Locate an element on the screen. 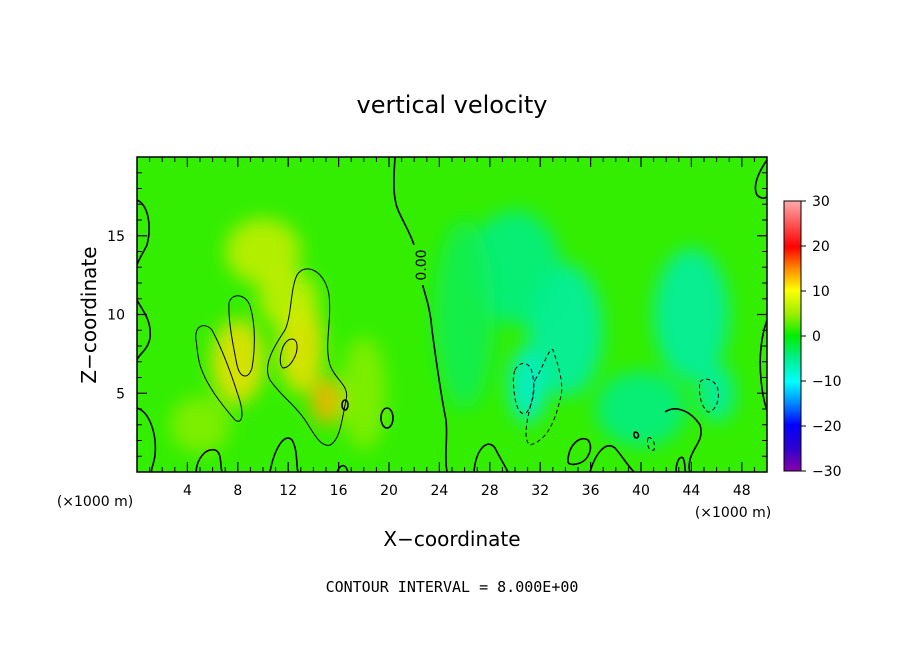  x-axis-label: X−coordinate is located at coordinates (451, 539).